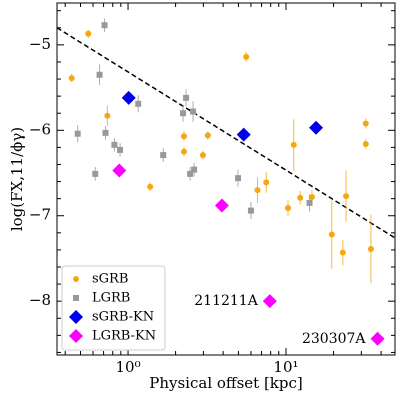  Describe the element at coordinates (17, 179) in the screenshot. I see `y-axis-label: log(FX,11/ϕγ)` at that location.